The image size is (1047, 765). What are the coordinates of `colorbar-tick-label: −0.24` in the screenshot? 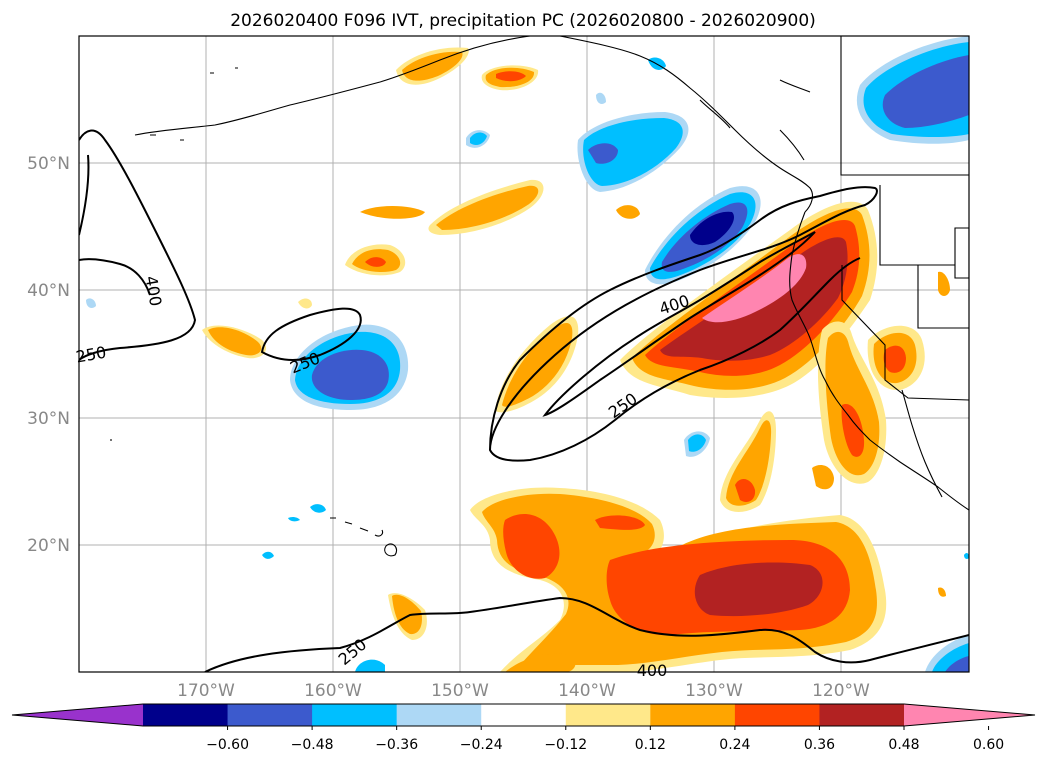 It's located at (481, 745).